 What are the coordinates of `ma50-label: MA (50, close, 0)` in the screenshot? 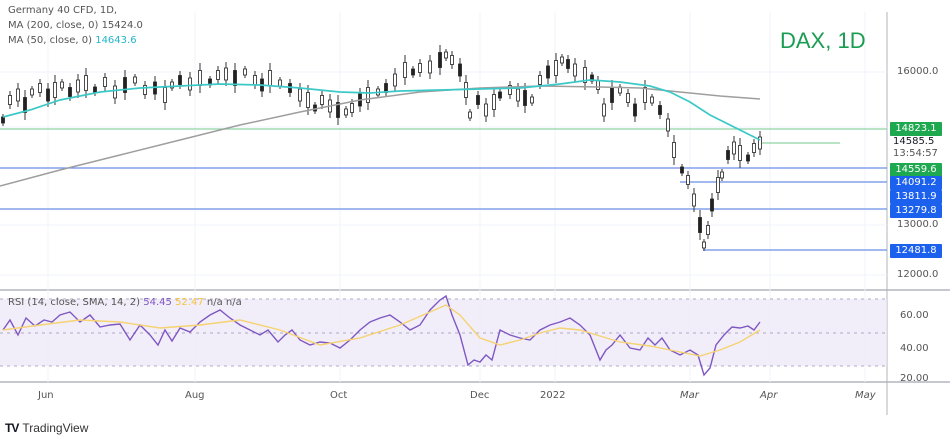 It's located at (50, 40).